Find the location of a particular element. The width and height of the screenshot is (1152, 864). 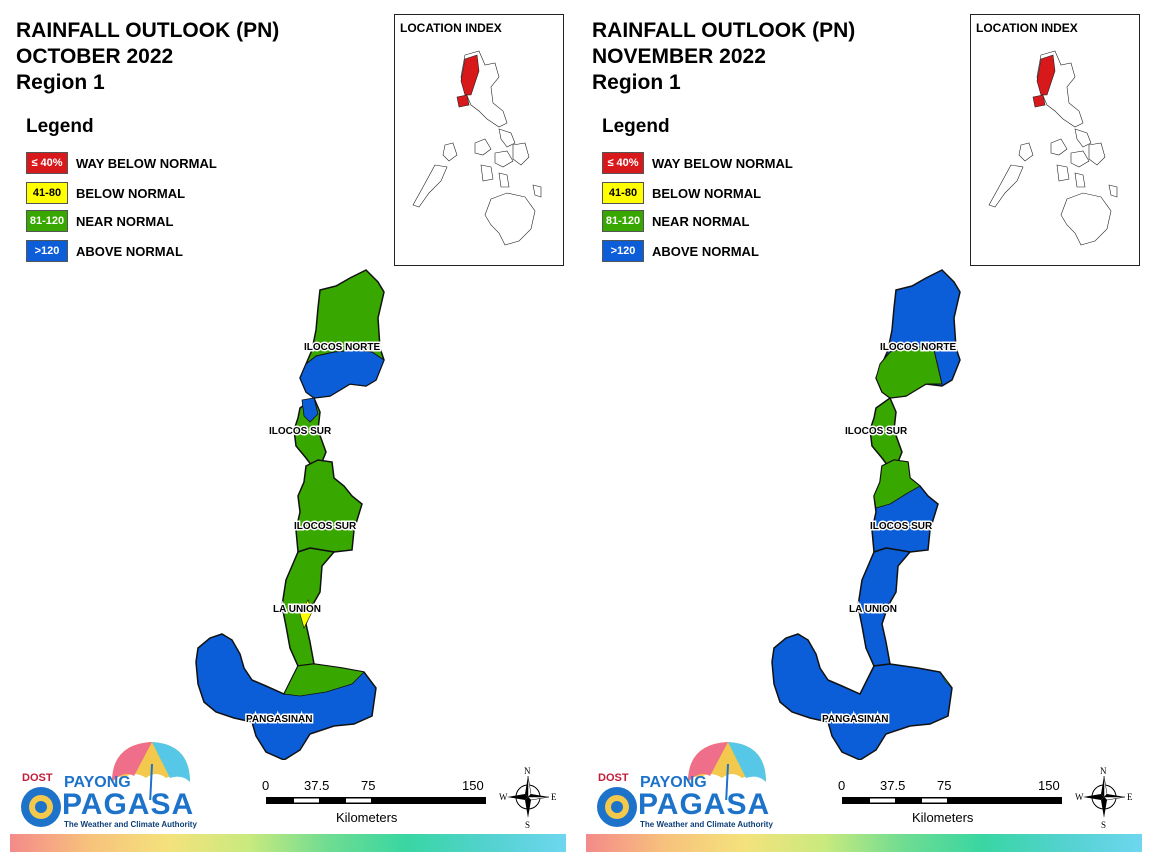

near-normal-zone is located at coordinates (909, 372).